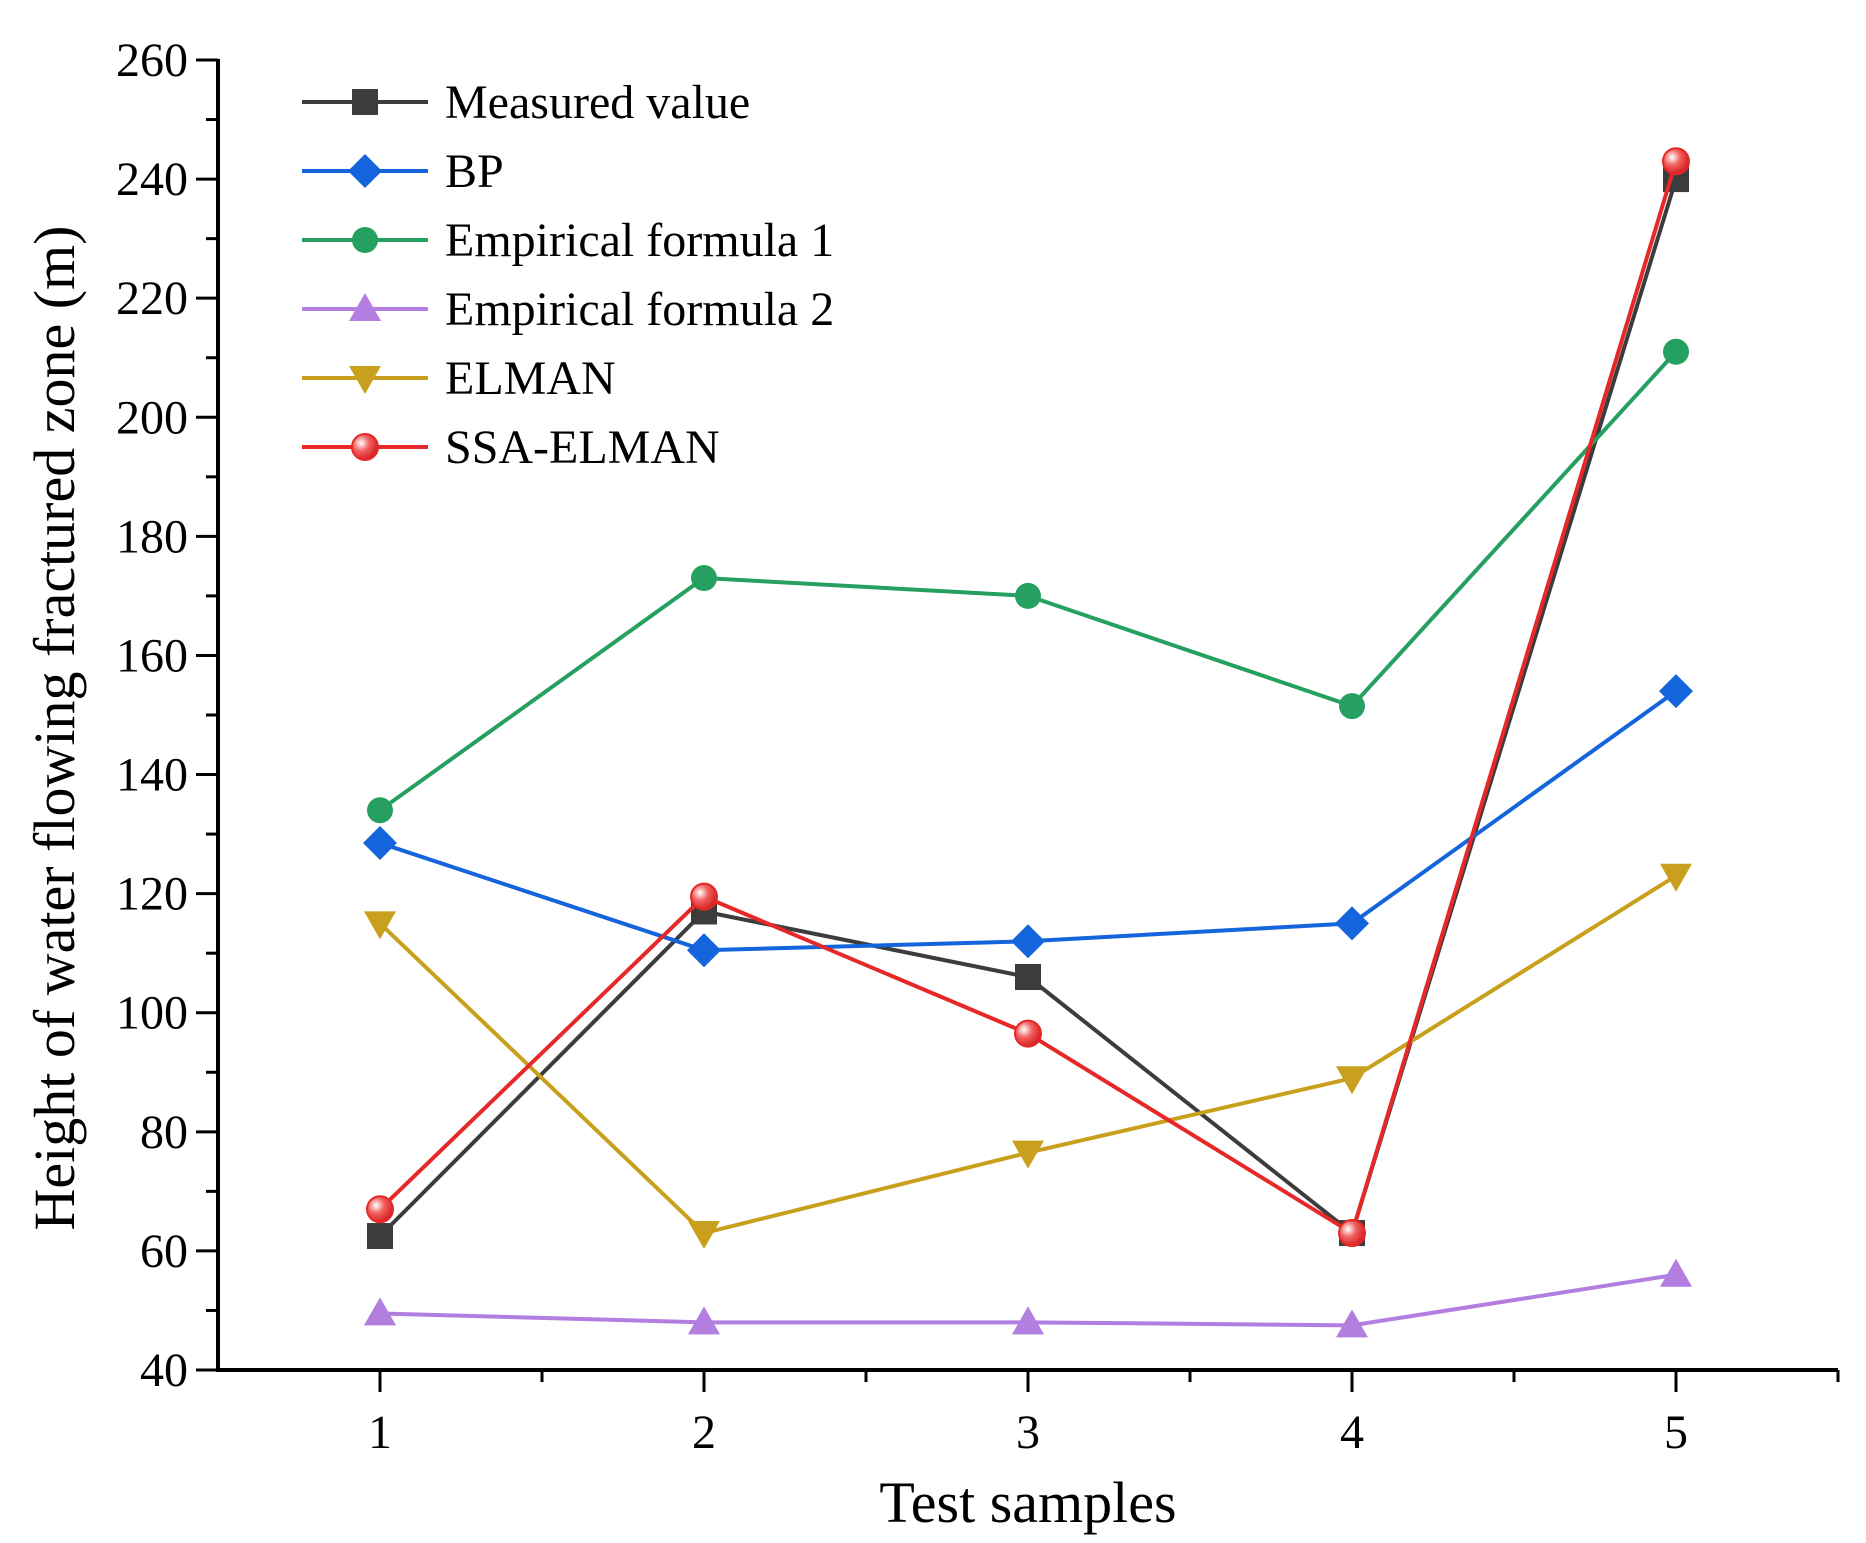 Image resolution: width=1866 pixels, height=1543 pixels. What do you see at coordinates (152, 536) in the screenshot?
I see `y-tick-label: 180` at bounding box center [152, 536].